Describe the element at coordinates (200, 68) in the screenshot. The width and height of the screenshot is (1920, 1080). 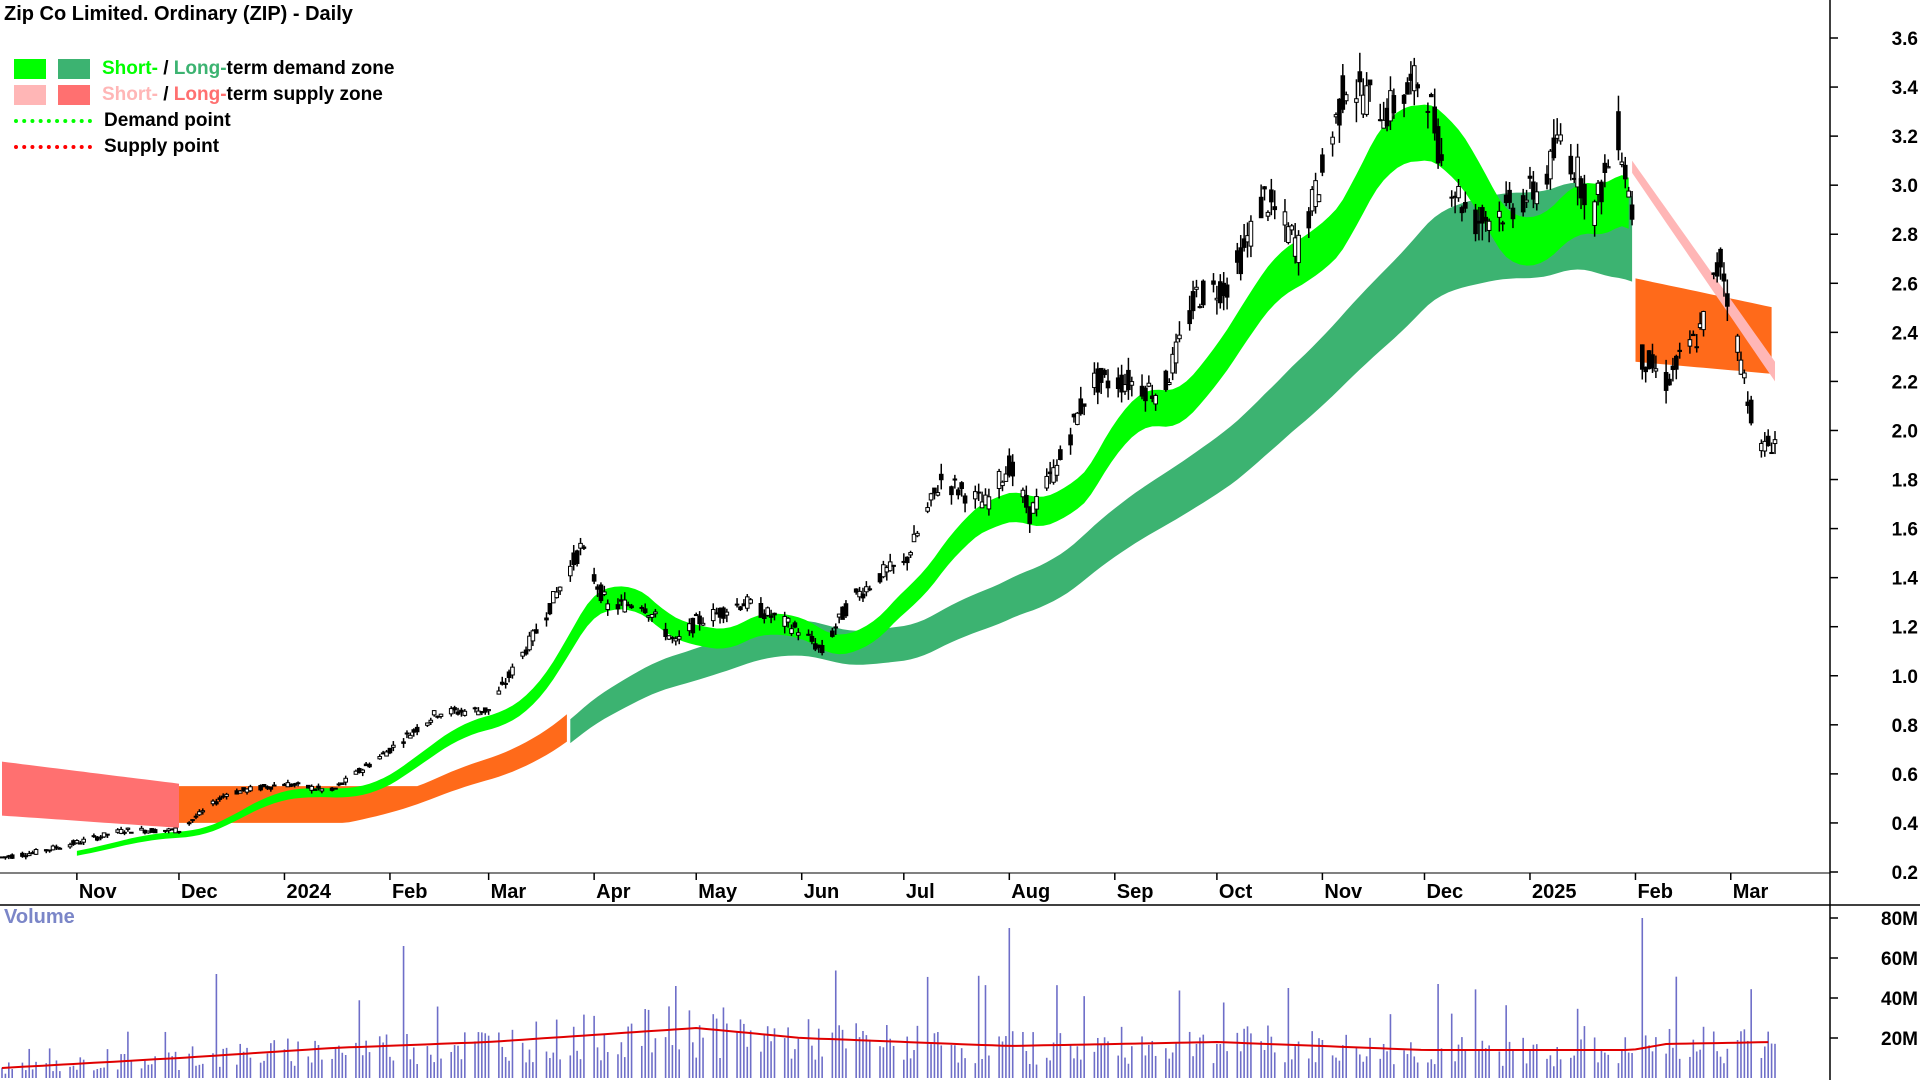
I see `legend-long-demand-text: Long-` at that location.